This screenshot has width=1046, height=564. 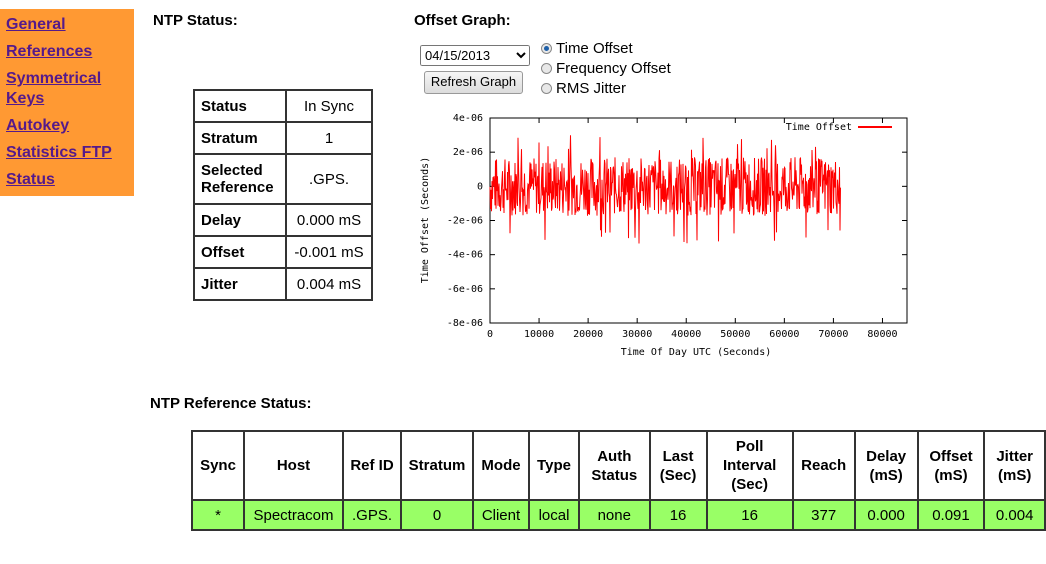 I want to click on table-cell: local, so click(x=554, y=515).